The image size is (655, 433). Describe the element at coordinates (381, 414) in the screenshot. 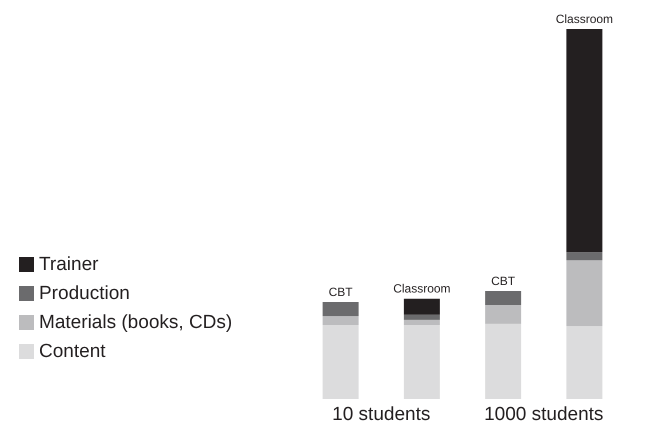

I see `text: 10 students` at that location.